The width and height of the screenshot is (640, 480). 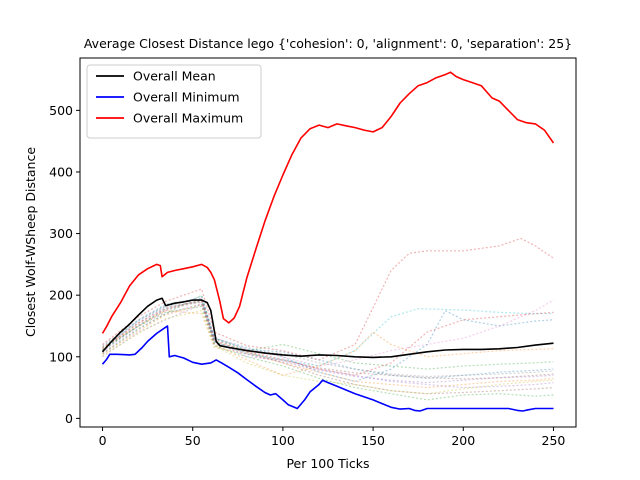 What do you see at coordinates (188, 118) in the screenshot?
I see `legend-label-overall-maximum: Overall Maximum` at bounding box center [188, 118].